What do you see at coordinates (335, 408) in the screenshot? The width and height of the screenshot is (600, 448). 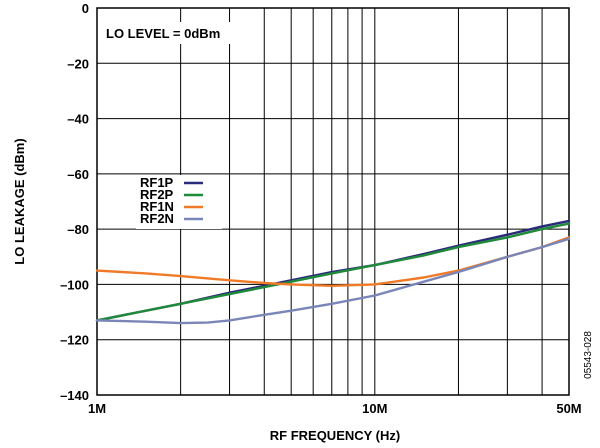 I see `x-tick-labels: 1M 10M 50M` at bounding box center [335, 408].